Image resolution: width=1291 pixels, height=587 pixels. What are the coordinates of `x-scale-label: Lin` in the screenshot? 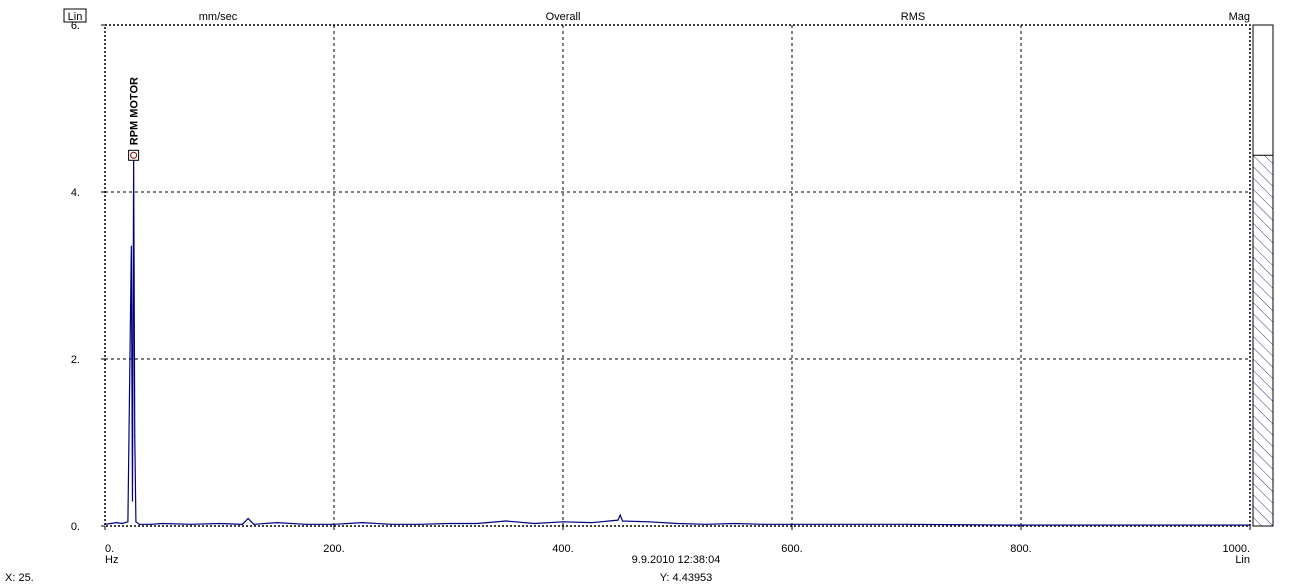 It's located at (1242, 560).